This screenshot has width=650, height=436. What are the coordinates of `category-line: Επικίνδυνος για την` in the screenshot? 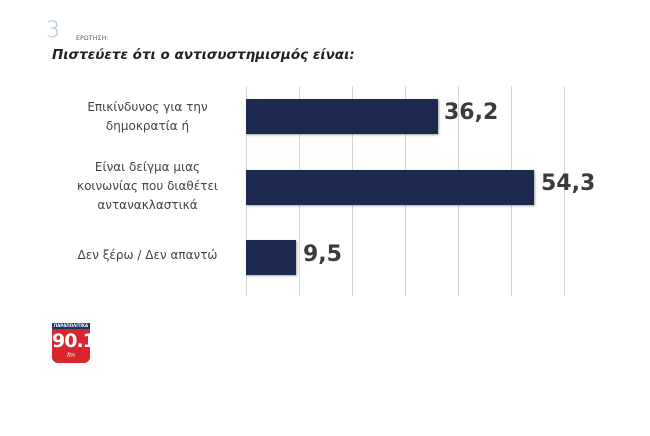 It's located at (147, 107).